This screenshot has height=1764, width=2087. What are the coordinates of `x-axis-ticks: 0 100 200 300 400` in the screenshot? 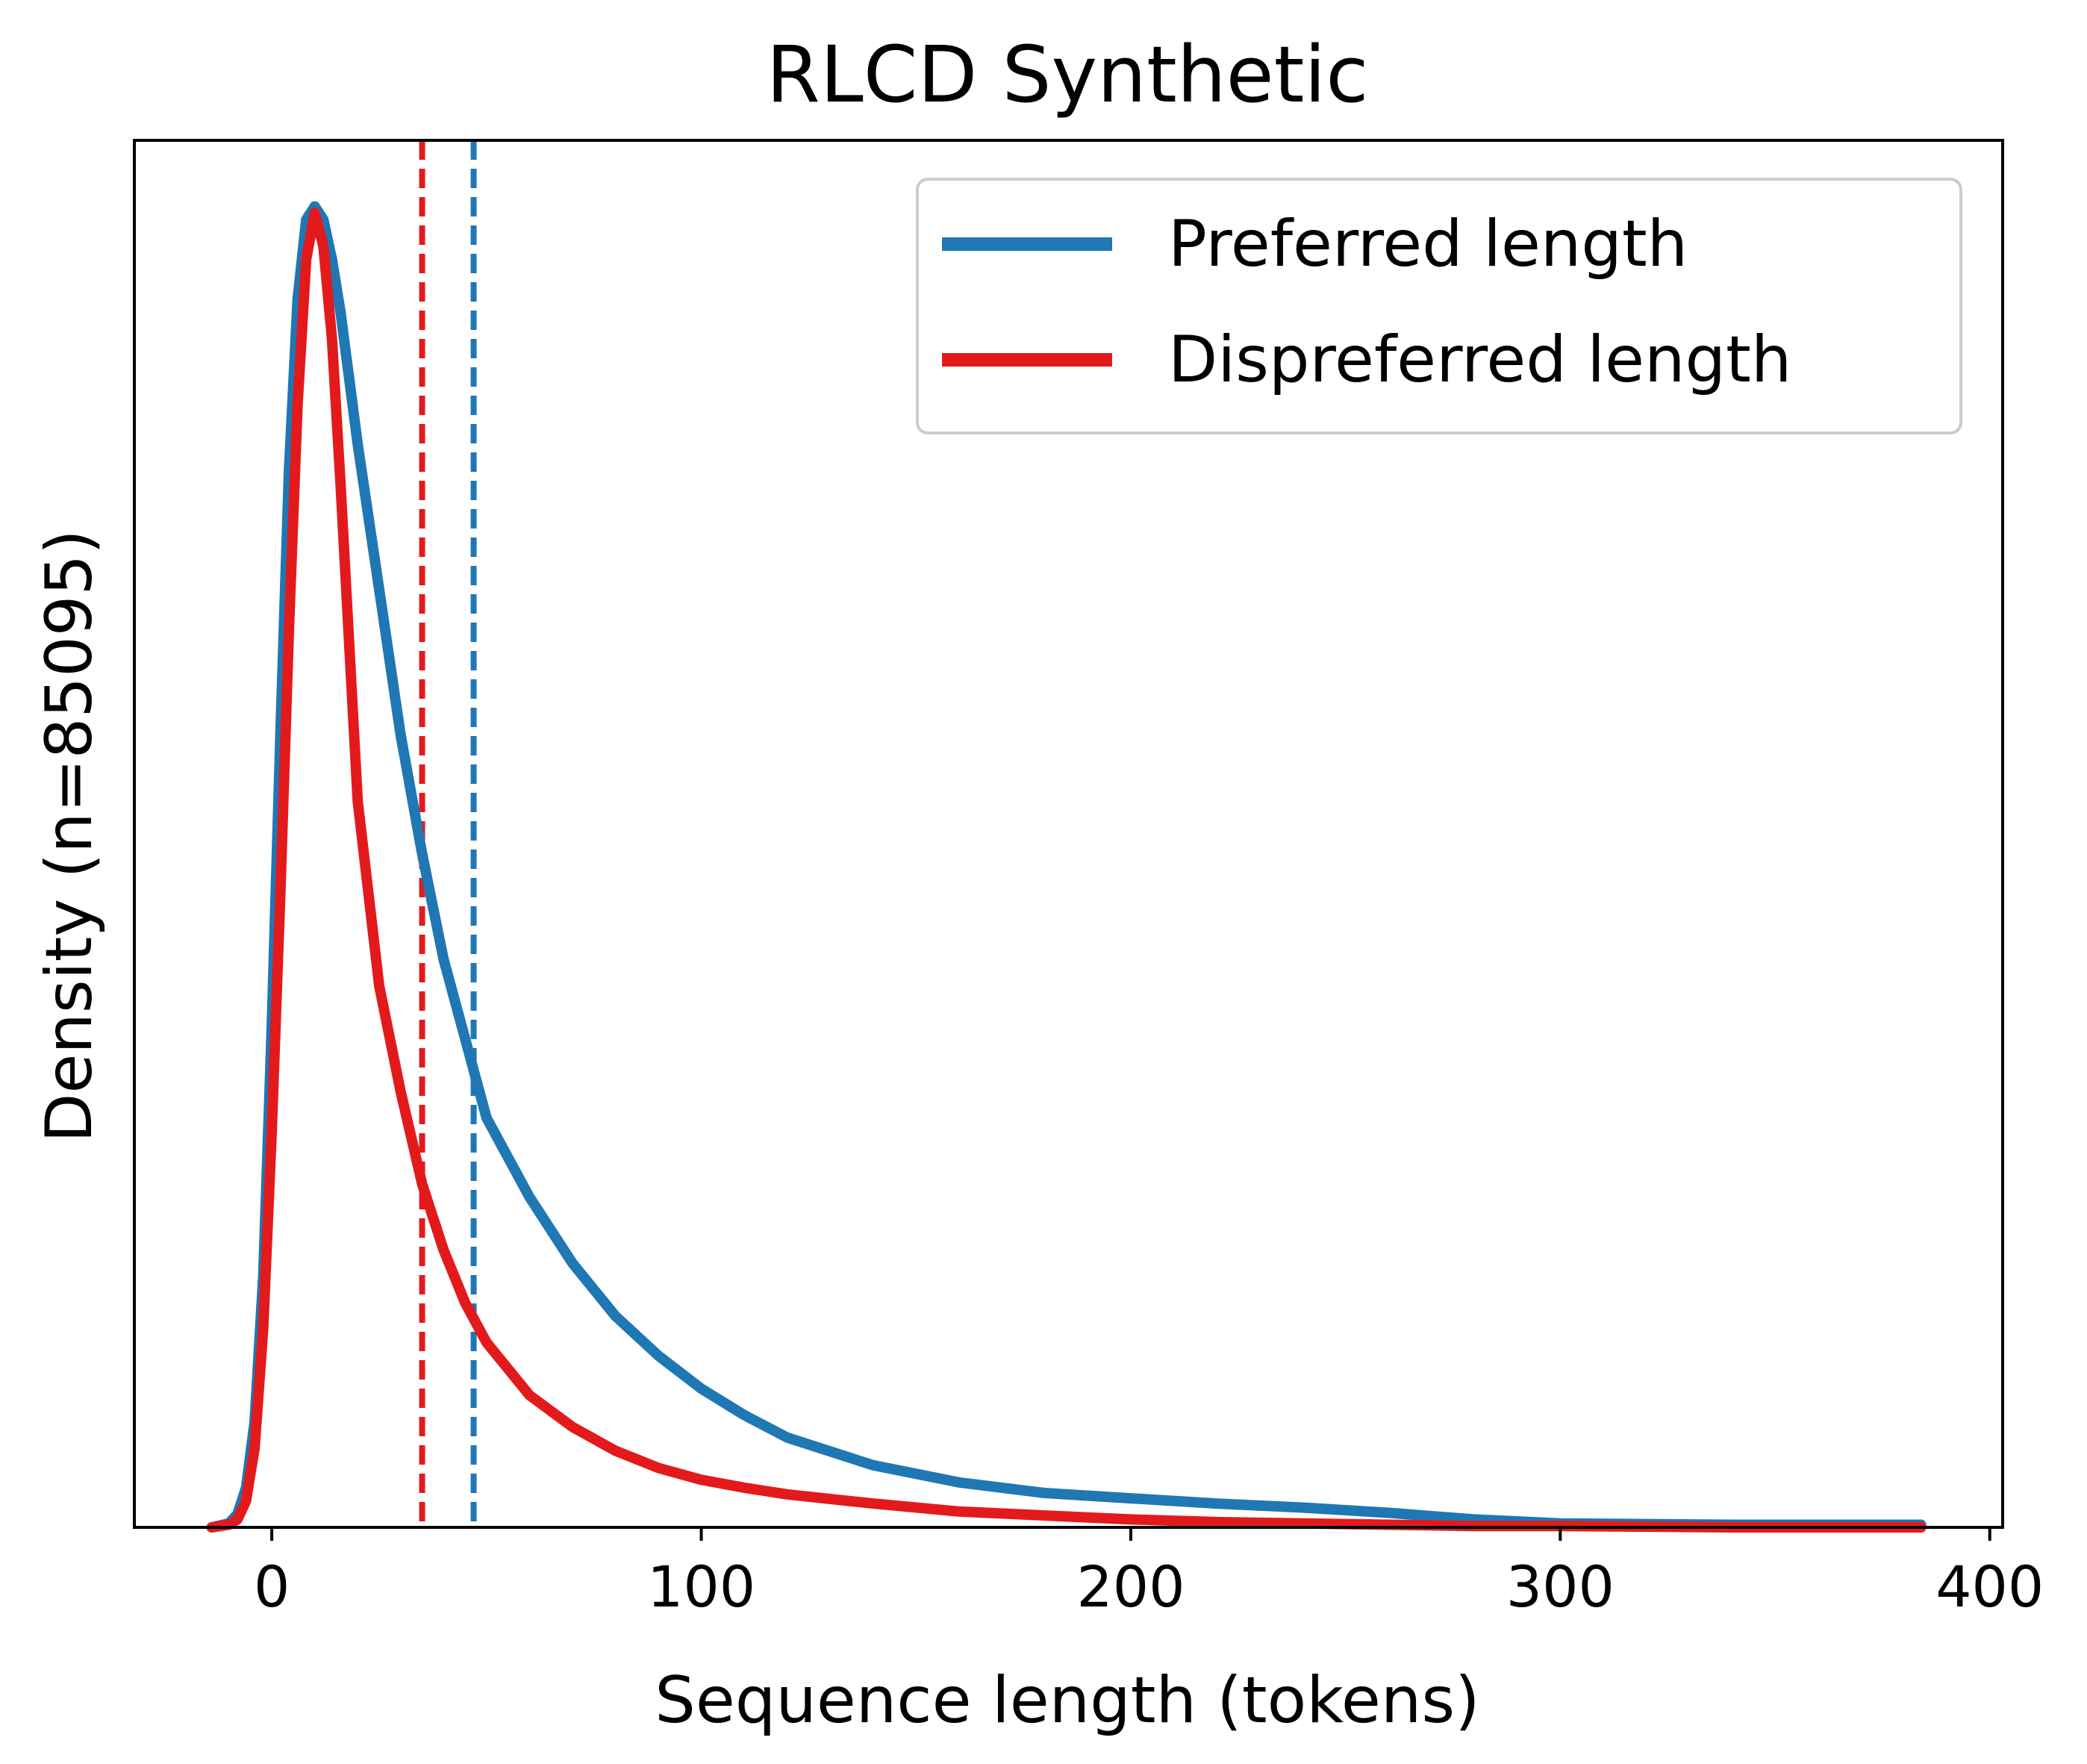 It's located at (1149, 1574).